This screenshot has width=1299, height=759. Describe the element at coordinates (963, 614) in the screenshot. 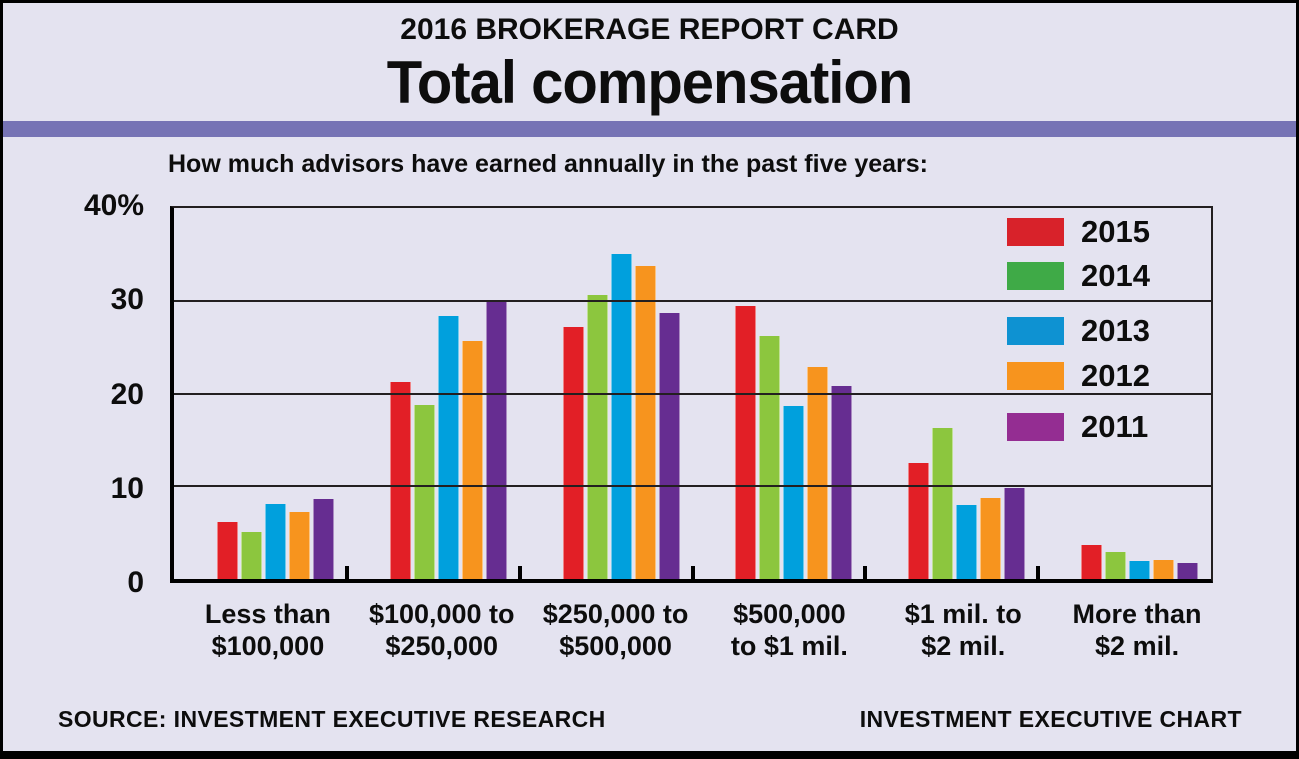

I see `x-axis-label-line: $1 mil. to` at that location.